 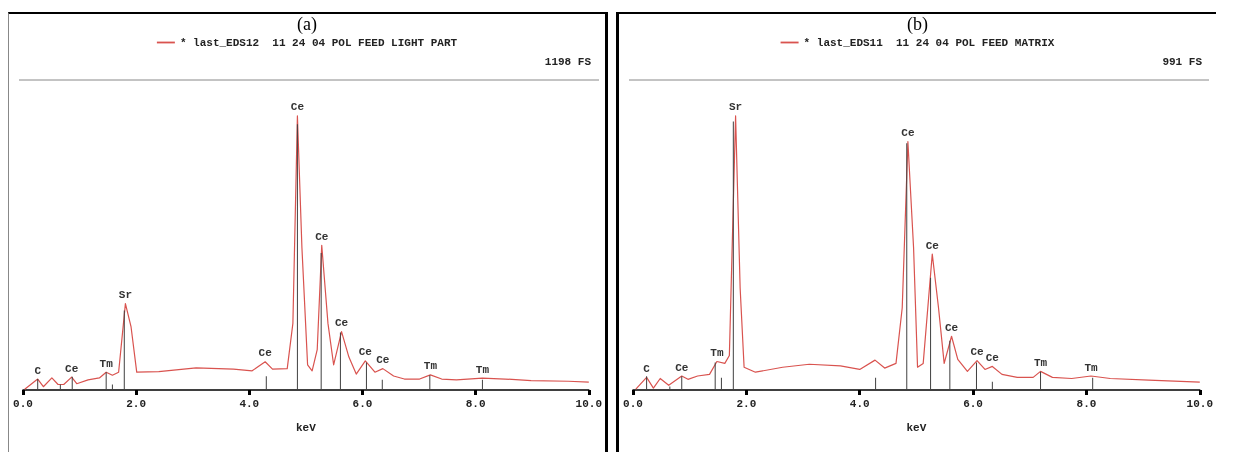 I want to click on legend-label: * last_EDS11 11 24 04 POL FEED MATRIX, so click(x=929, y=42).